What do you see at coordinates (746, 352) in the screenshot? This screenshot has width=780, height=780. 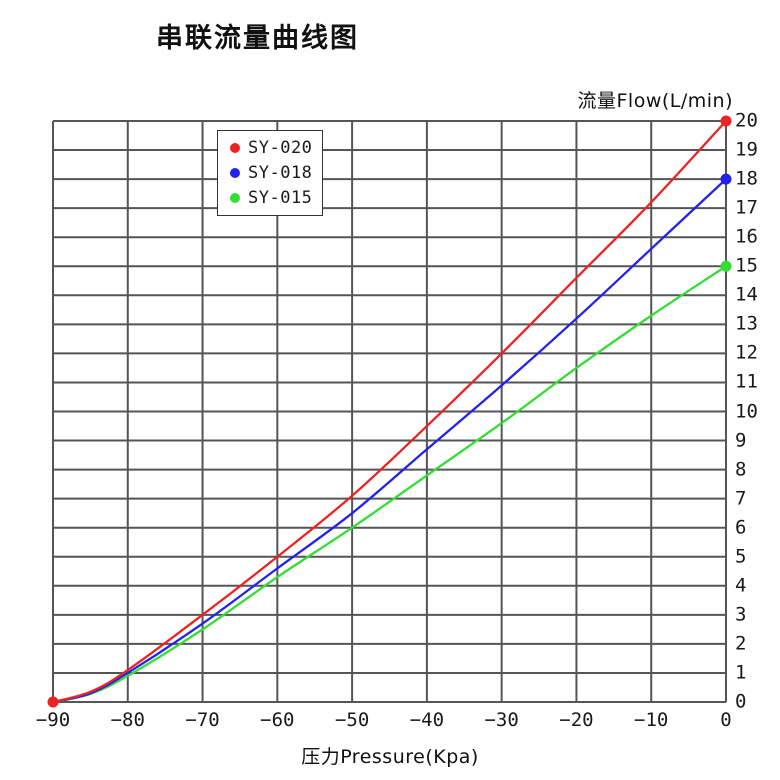 I see `y-tick-label: 12` at bounding box center [746, 352].